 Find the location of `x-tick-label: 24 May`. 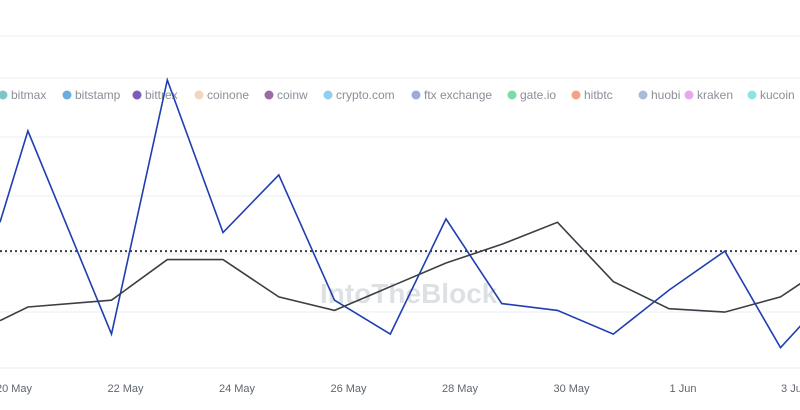

x-tick-label: 24 May is located at coordinates (237, 389).